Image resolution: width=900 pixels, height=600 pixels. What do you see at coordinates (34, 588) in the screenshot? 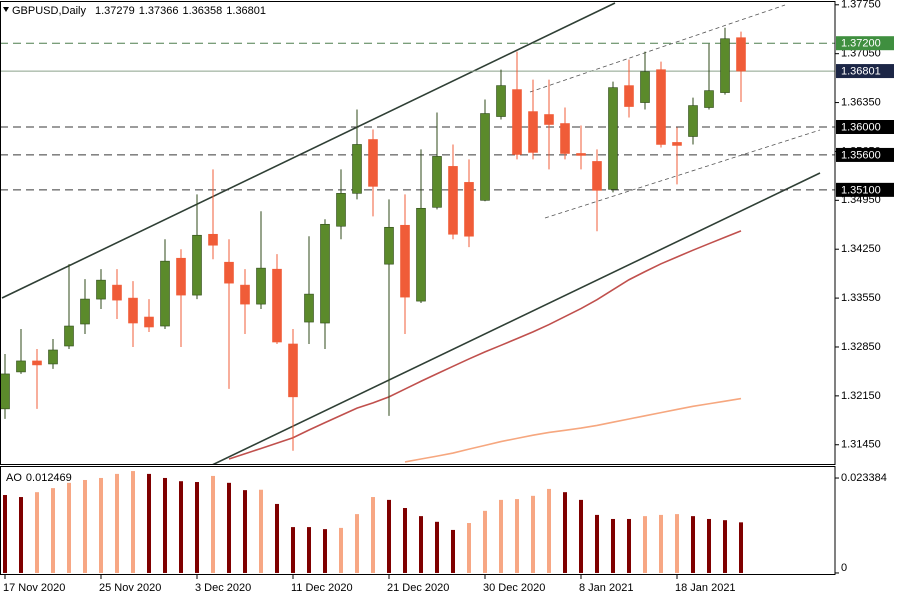
I see `x-tick-label: 17 Nov 2020` at bounding box center [34, 588].